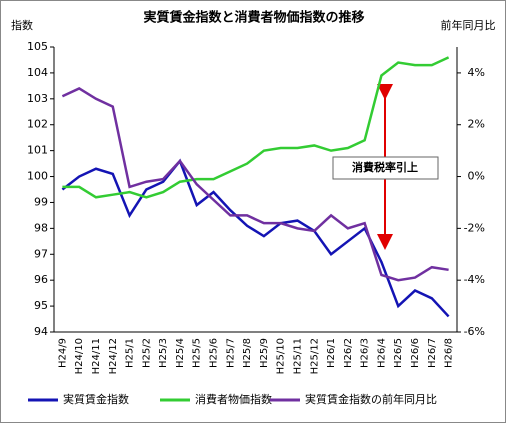 This screenshot has width=507, height=428. I want to click on y-tick-label: 97, so click(41, 253).